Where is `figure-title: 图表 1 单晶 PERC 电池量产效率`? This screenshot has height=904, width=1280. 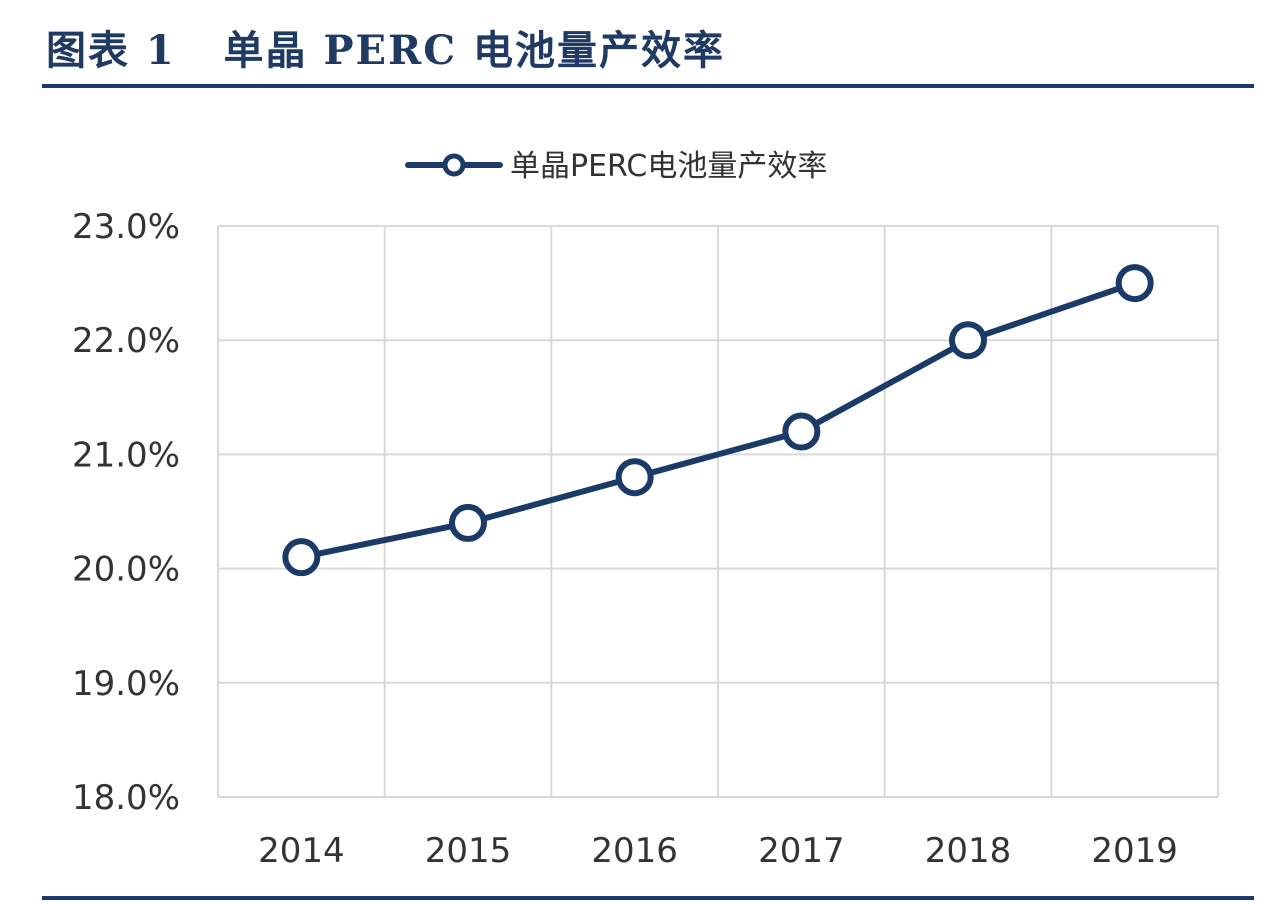
figure-title: 图表 1 单晶 PERC 电池量产效率 is located at coordinates (386, 50).